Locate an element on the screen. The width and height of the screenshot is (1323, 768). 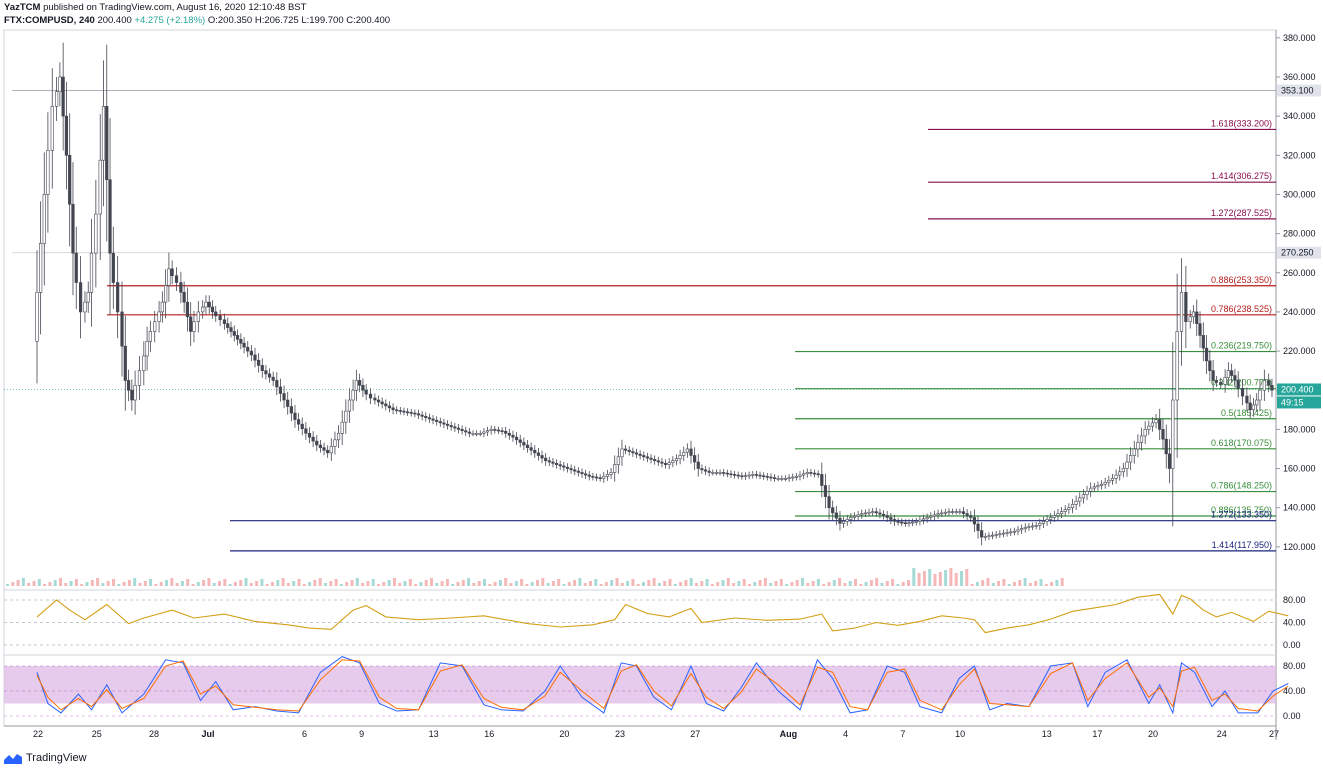
y-tick-label: 340.000 is located at coordinates (1299, 116).